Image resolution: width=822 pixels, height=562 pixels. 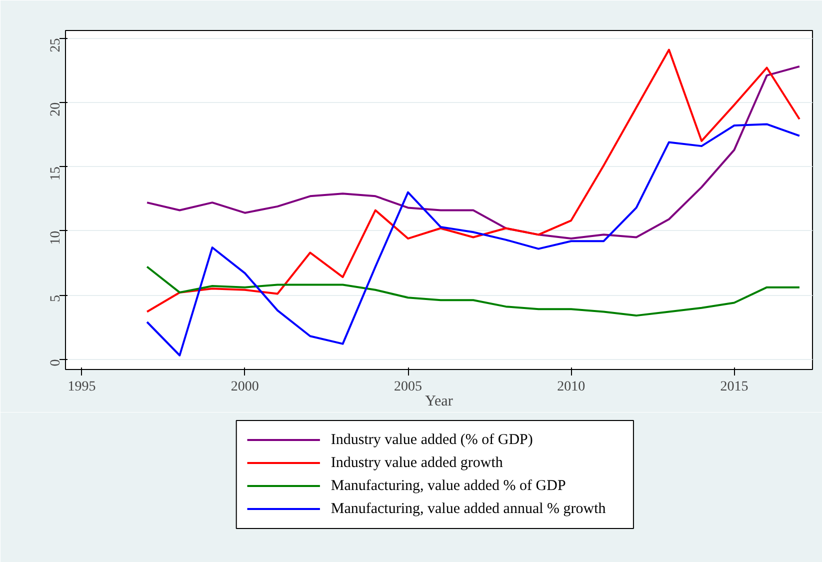 I want to click on x-tick-label: 2005, so click(x=408, y=387).